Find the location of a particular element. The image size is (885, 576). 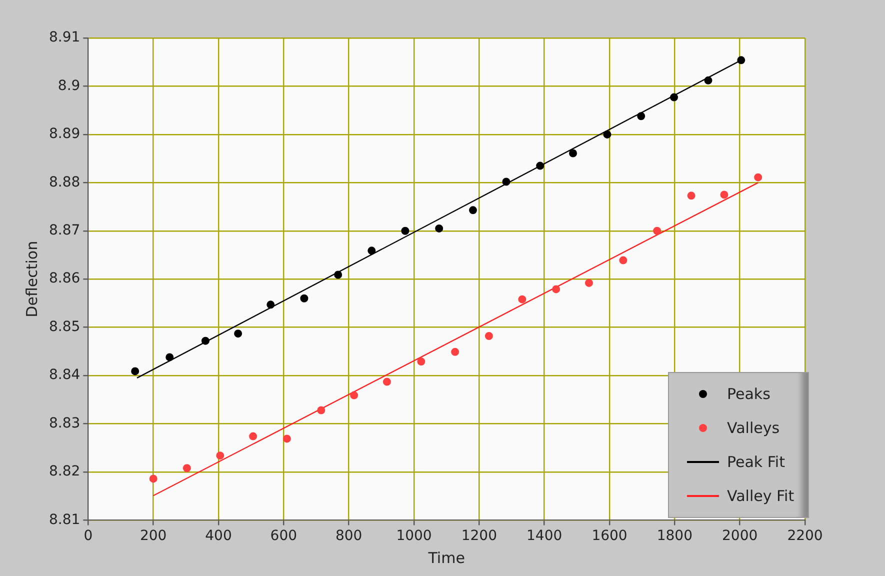

x-tick-label: 600 is located at coordinates (284, 536).